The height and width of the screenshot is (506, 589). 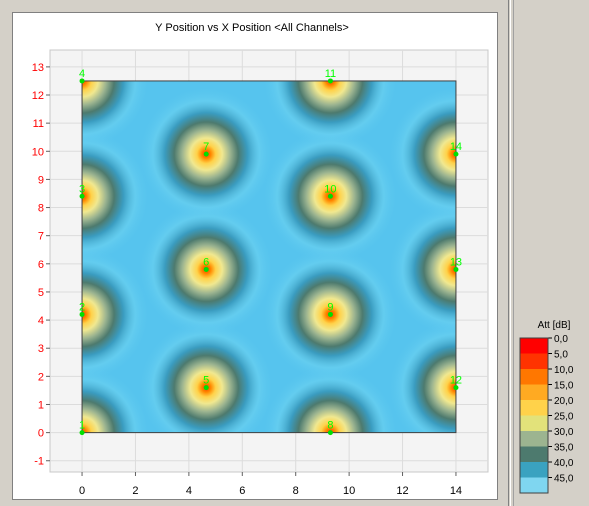 What do you see at coordinates (38, 124) in the screenshot?
I see `y-tick-label: 11` at bounding box center [38, 124].